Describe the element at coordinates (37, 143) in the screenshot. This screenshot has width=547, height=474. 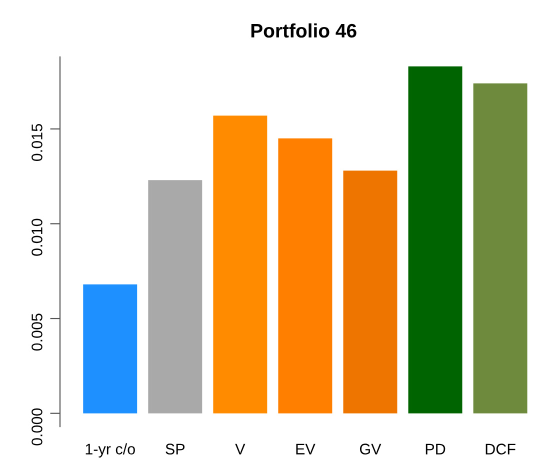
I see `y-tick-label: 0.015` at that location.